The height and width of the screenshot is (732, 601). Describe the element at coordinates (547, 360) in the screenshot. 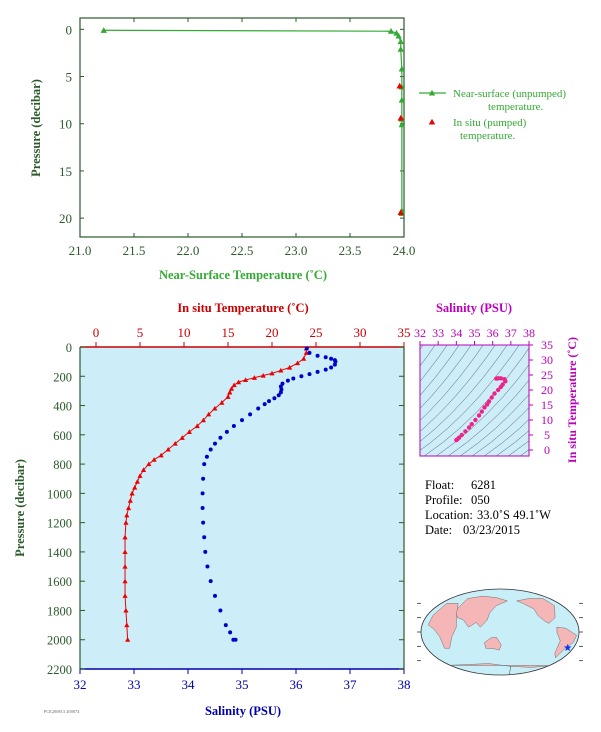

I see `ts-temperature-tick-label: 30` at that location.